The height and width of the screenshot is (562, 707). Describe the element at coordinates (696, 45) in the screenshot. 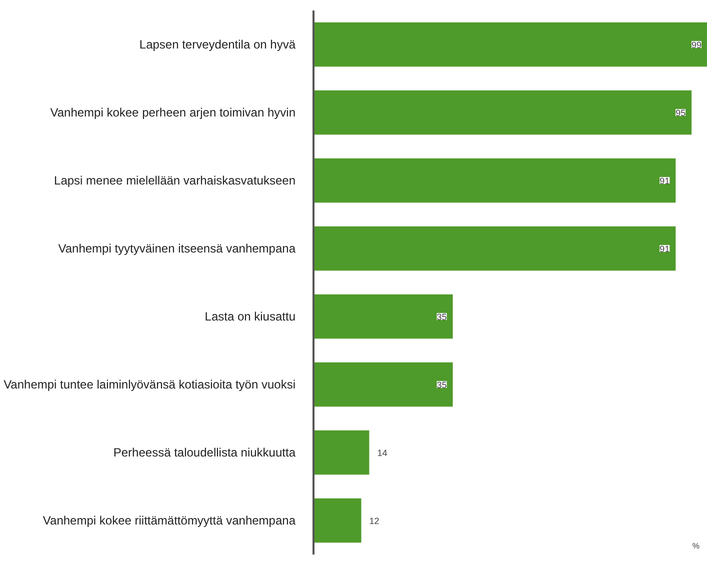

I see `data-label: 99` at that location.